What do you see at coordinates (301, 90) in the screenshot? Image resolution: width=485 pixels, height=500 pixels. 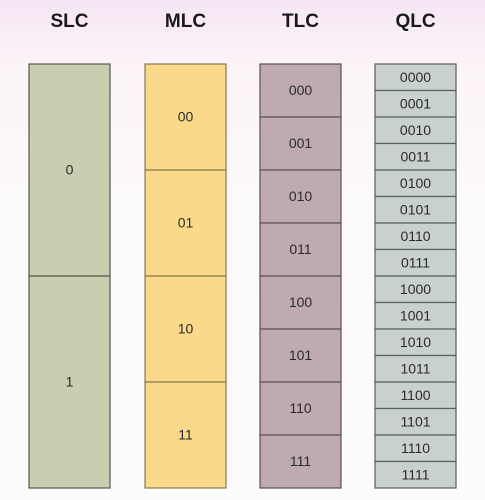 I see `cell-label: 000` at bounding box center [301, 90].